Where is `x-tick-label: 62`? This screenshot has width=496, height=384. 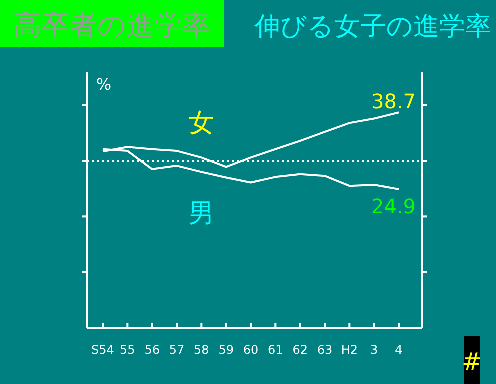 x-tick-label: 62 is located at coordinates (300, 350).